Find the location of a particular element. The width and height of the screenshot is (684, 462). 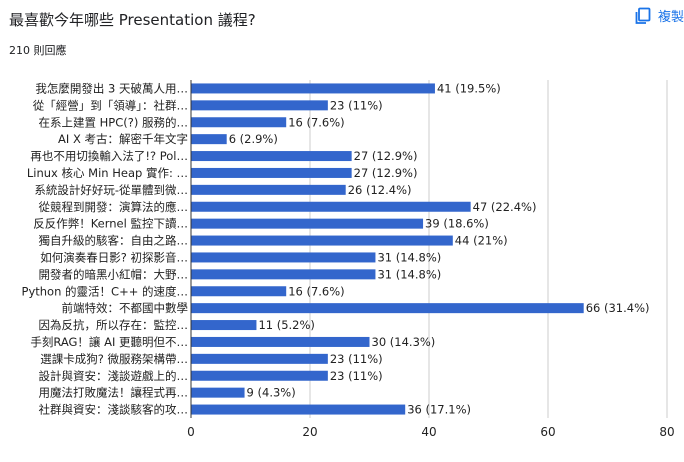

copy-icon is located at coordinates (643, 16).